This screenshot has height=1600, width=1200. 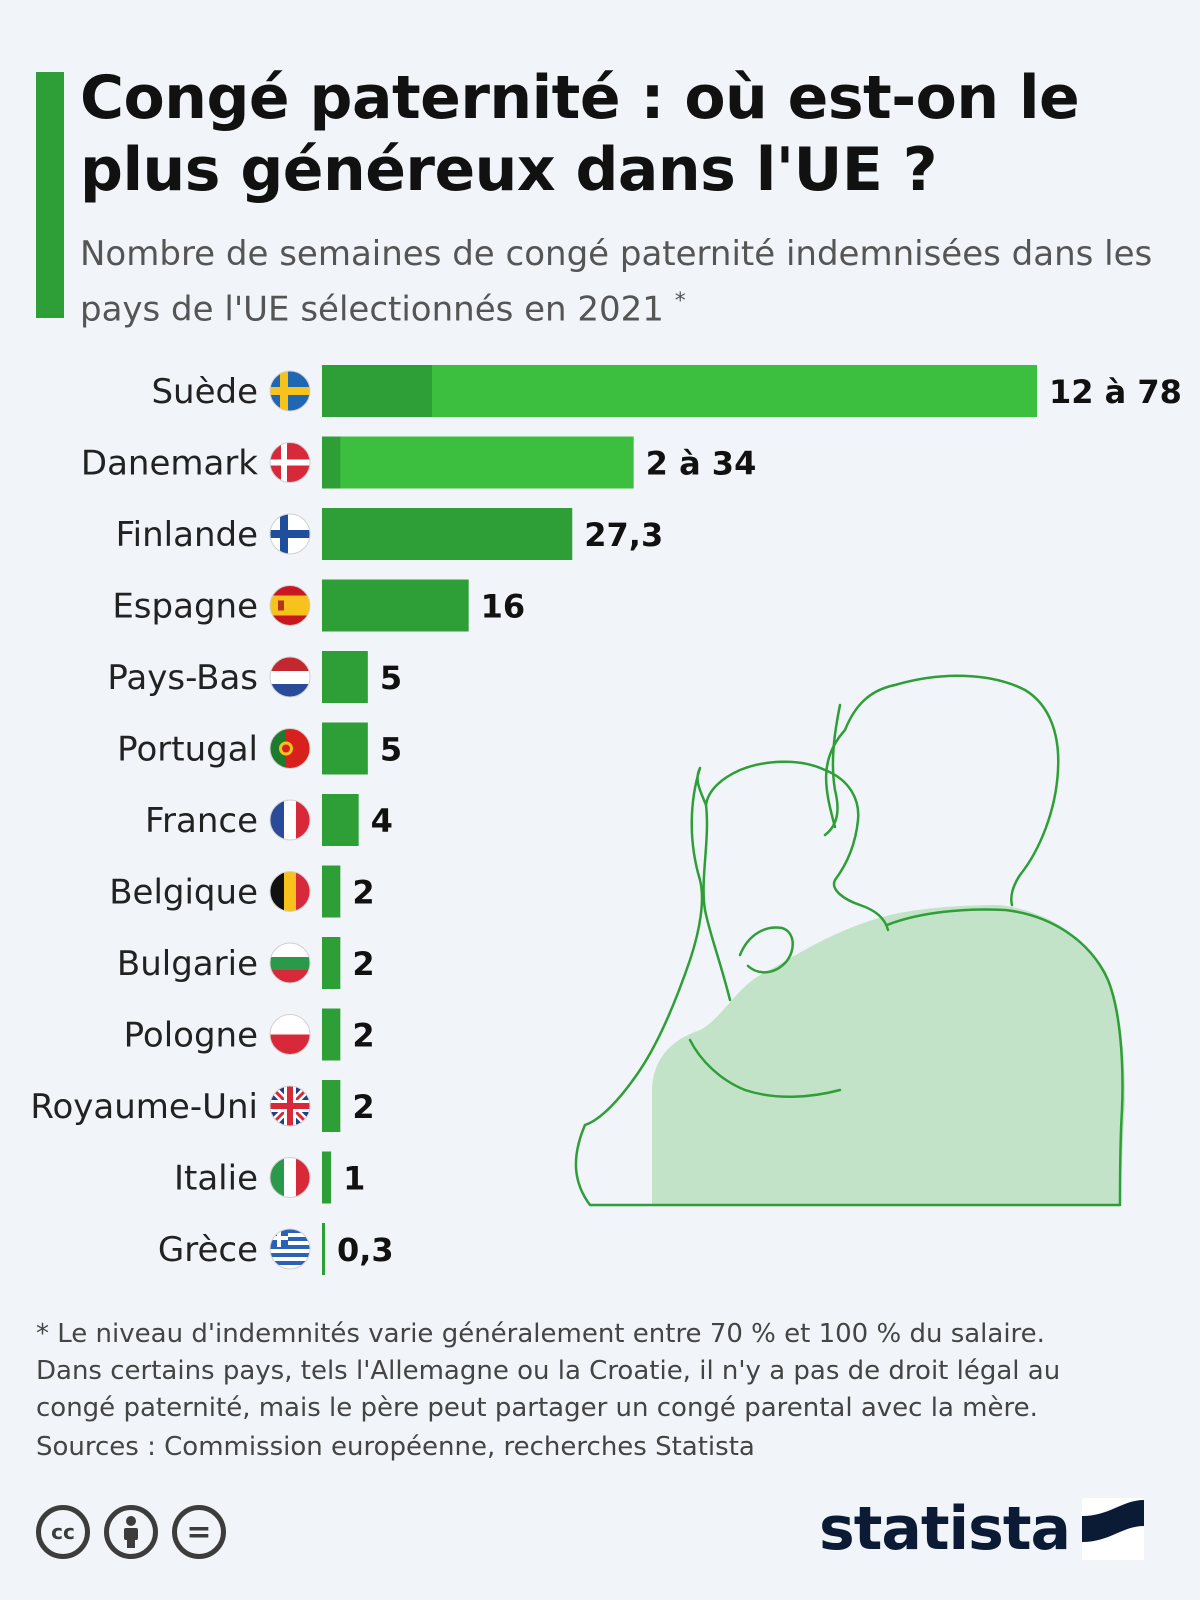 What do you see at coordinates (187, 535) in the screenshot?
I see `category-label: Finlande` at bounding box center [187, 535].